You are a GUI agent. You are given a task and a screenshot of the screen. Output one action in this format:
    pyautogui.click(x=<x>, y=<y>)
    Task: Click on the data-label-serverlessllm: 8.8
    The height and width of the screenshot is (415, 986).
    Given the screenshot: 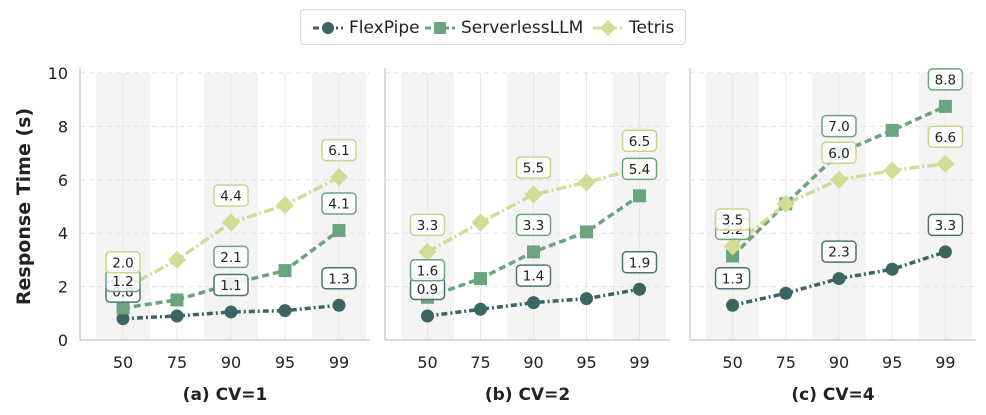 What is the action you would take?
    pyautogui.click(x=945, y=80)
    